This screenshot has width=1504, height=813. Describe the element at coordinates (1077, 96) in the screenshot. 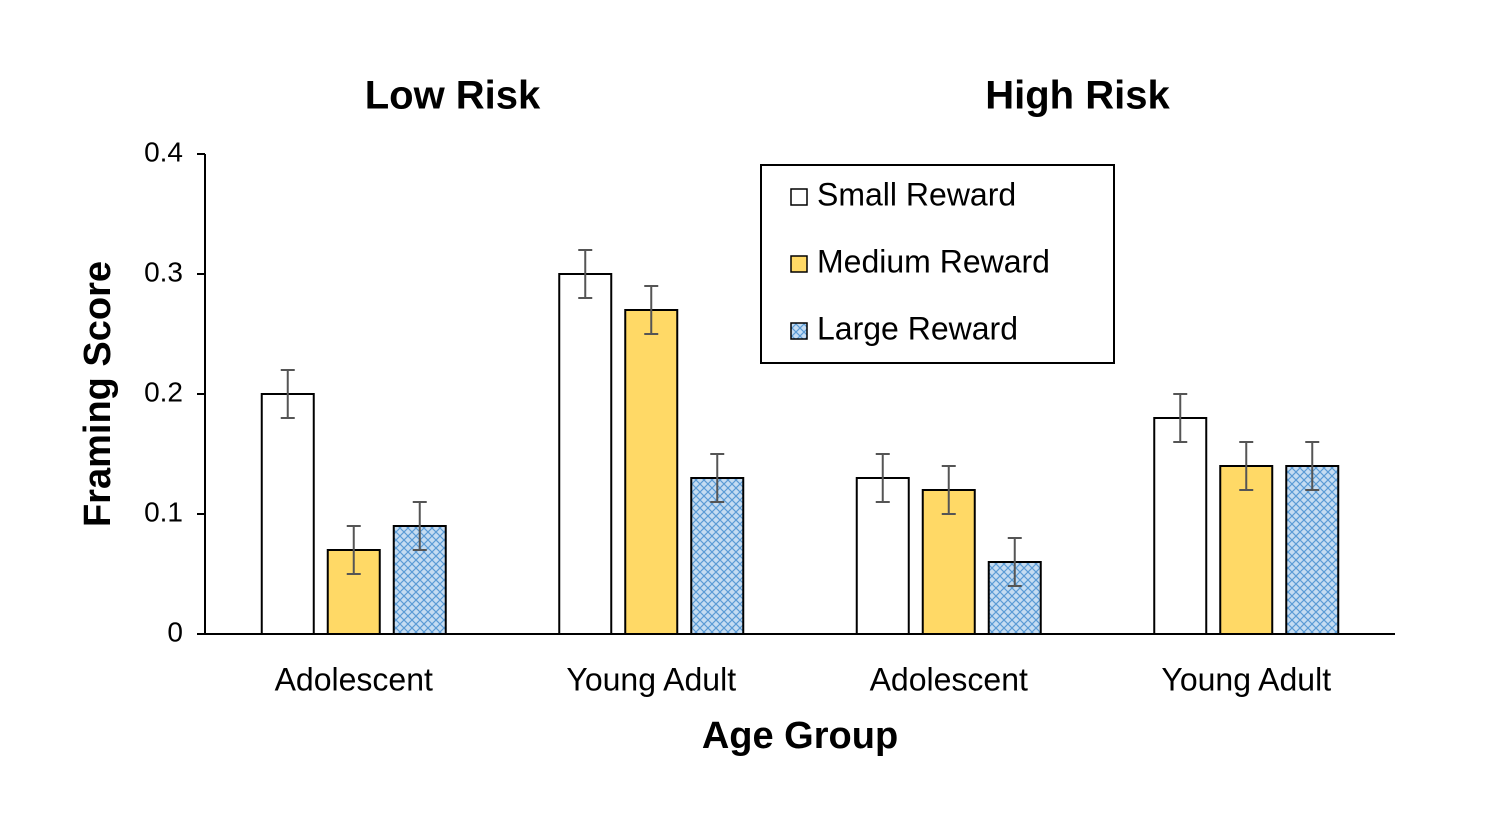

I see `group-title: High Risk` at that location.